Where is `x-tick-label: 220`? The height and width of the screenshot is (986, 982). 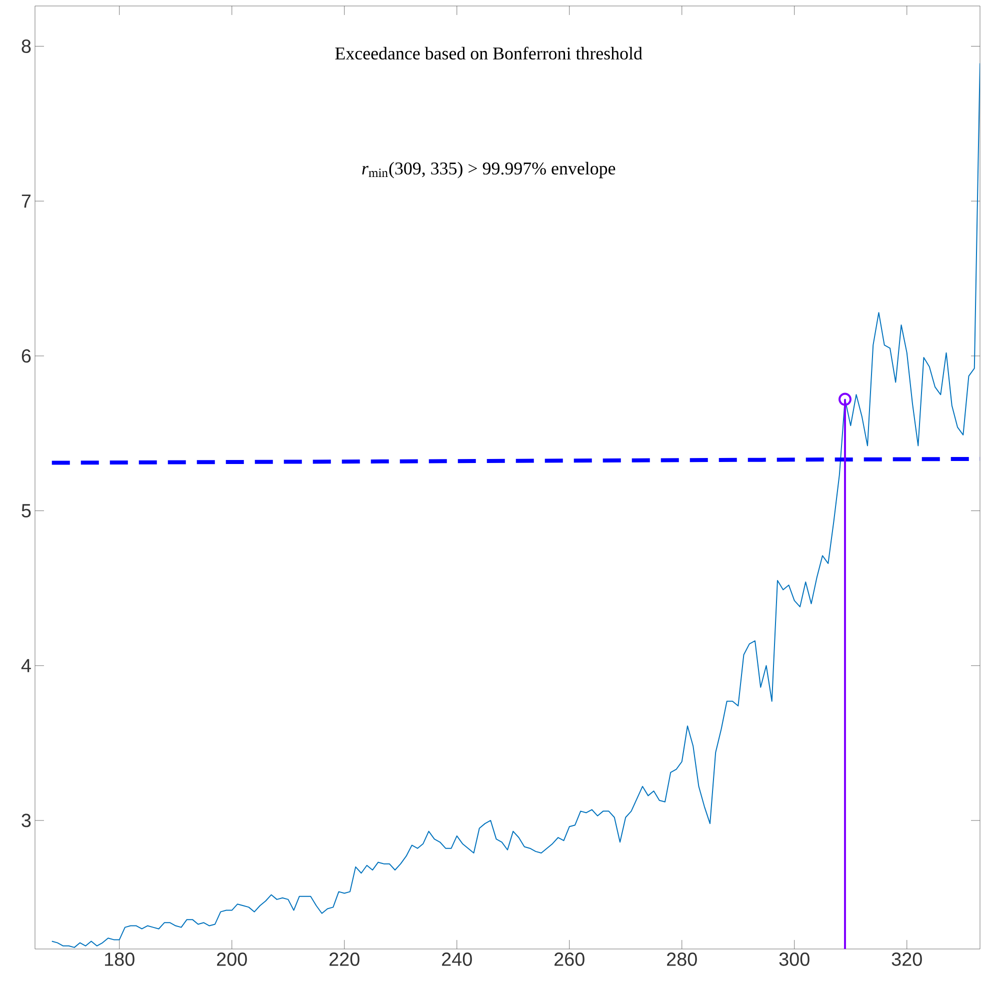 x-tick-label: 220 is located at coordinates (345, 959).